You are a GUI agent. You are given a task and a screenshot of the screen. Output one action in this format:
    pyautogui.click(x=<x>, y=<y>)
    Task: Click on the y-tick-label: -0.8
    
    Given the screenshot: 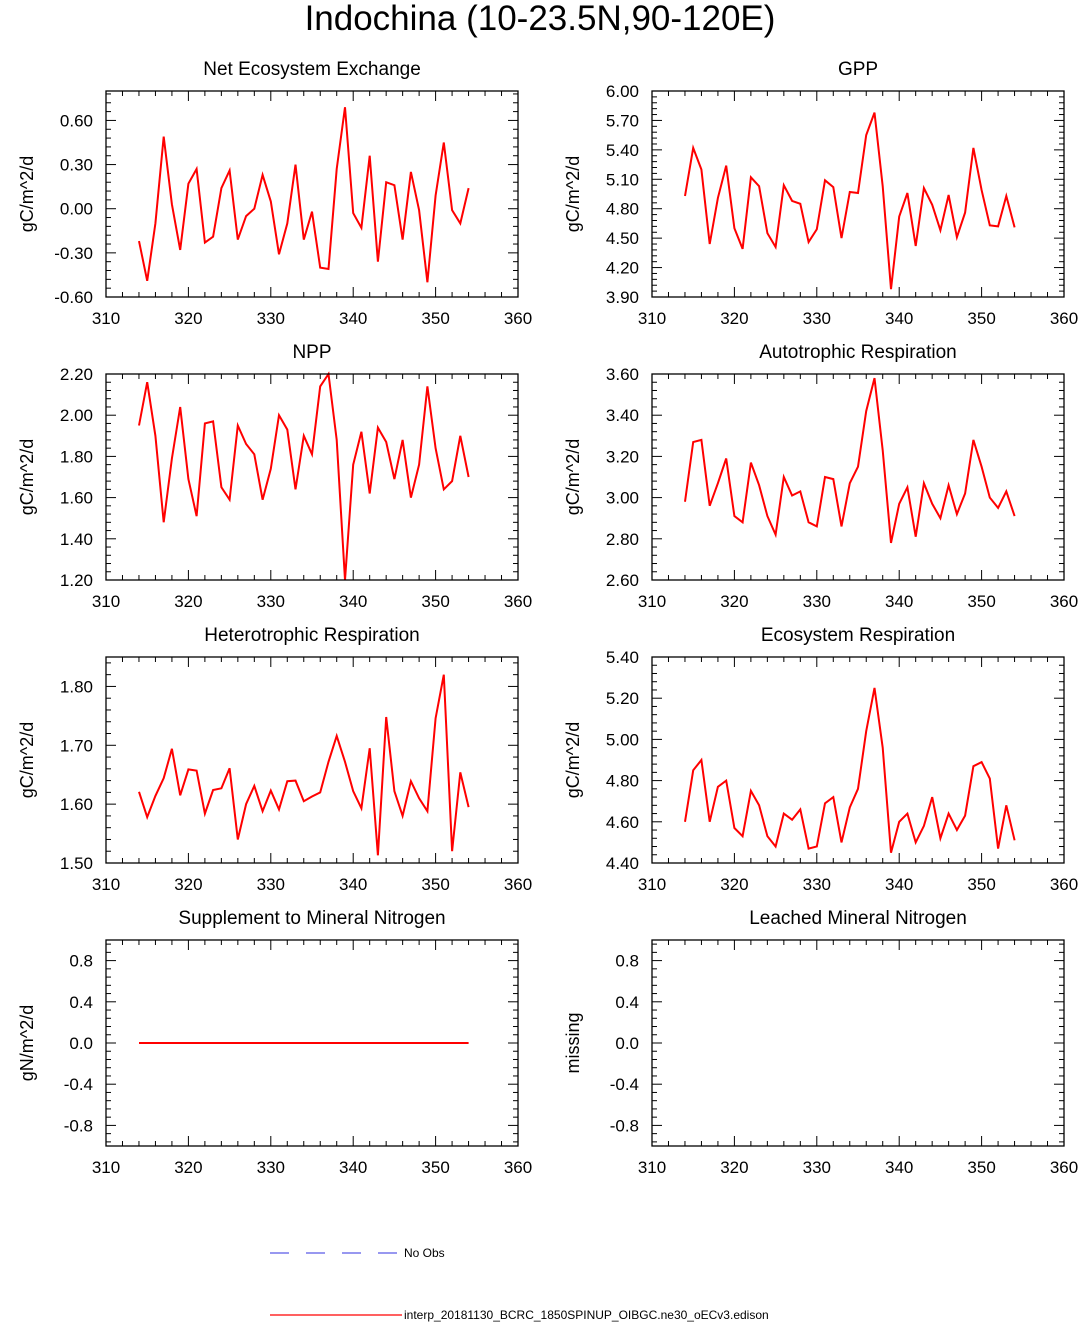 What is the action you would take?
    pyautogui.click(x=78, y=1125)
    